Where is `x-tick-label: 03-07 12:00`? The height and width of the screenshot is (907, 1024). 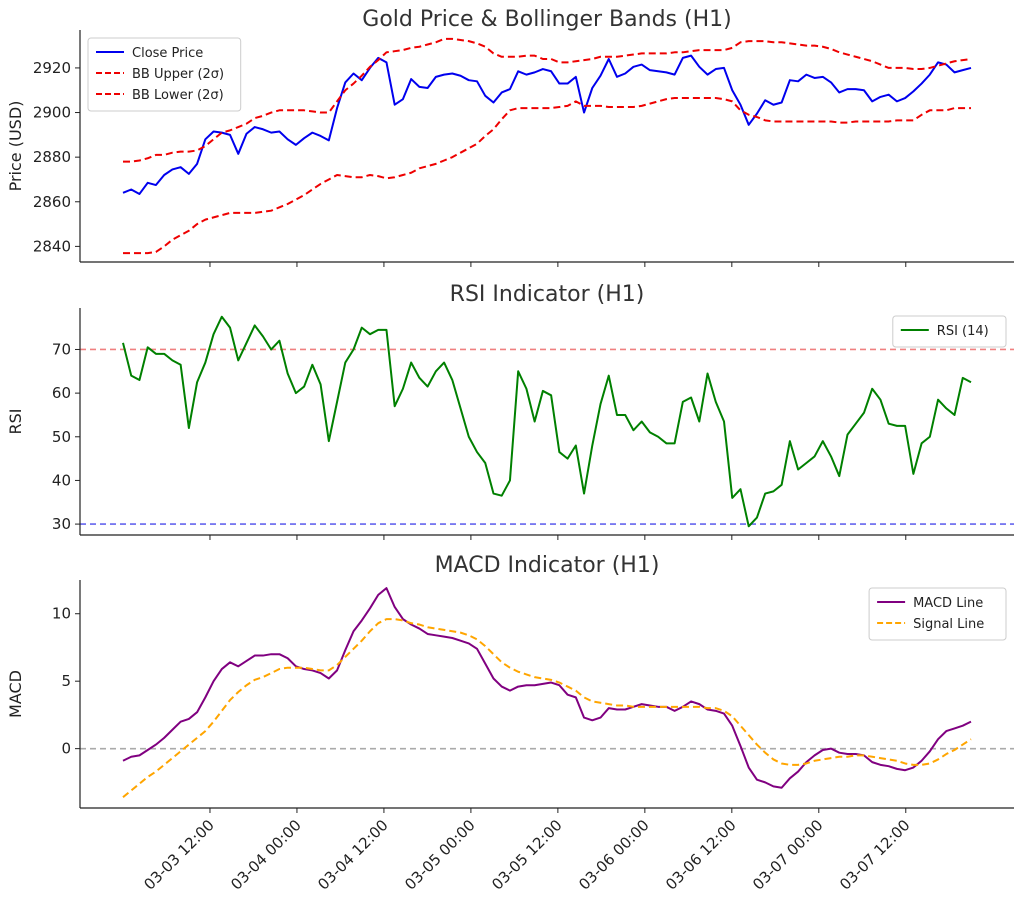 x-tick-label: 03-07 12:00 is located at coordinates (874, 854).